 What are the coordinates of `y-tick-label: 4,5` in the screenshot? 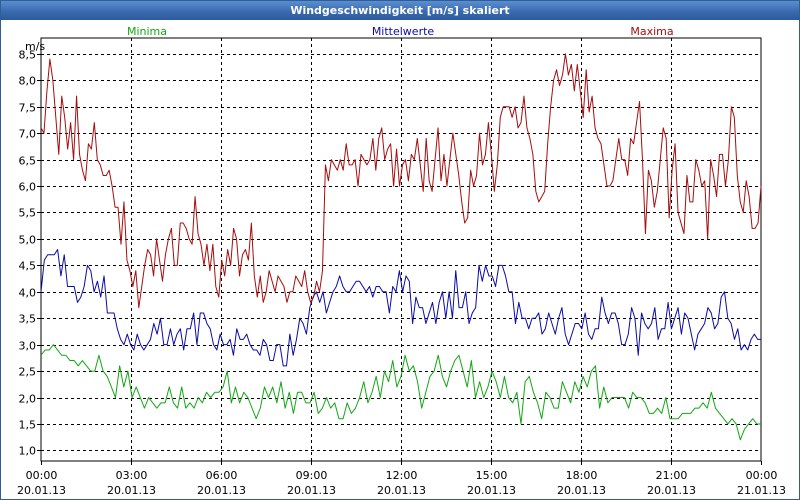 It's located at (28, 266).